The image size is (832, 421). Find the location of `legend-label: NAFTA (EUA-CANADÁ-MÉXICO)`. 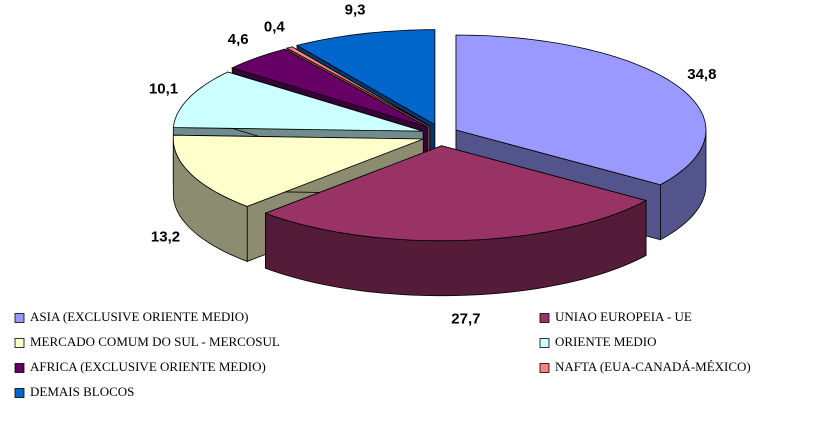

legend-label: NAFTA (EUA-CANADÁ-MÉXICO) is located at coordinates (653, 366).